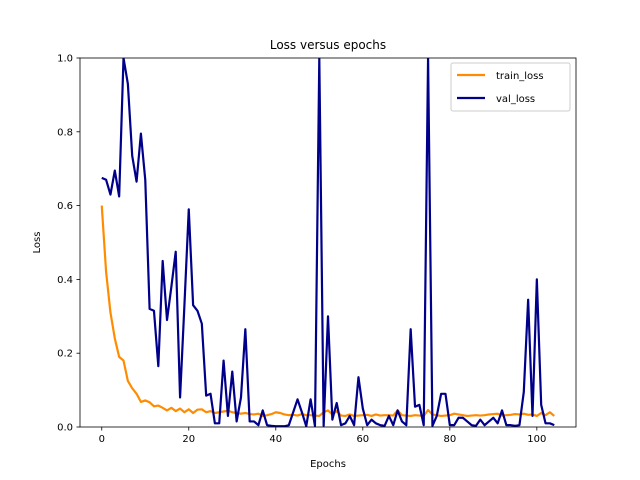 The image size is (640, 480). I want to click on y-tick-label: 0.0, so click(65, 428).